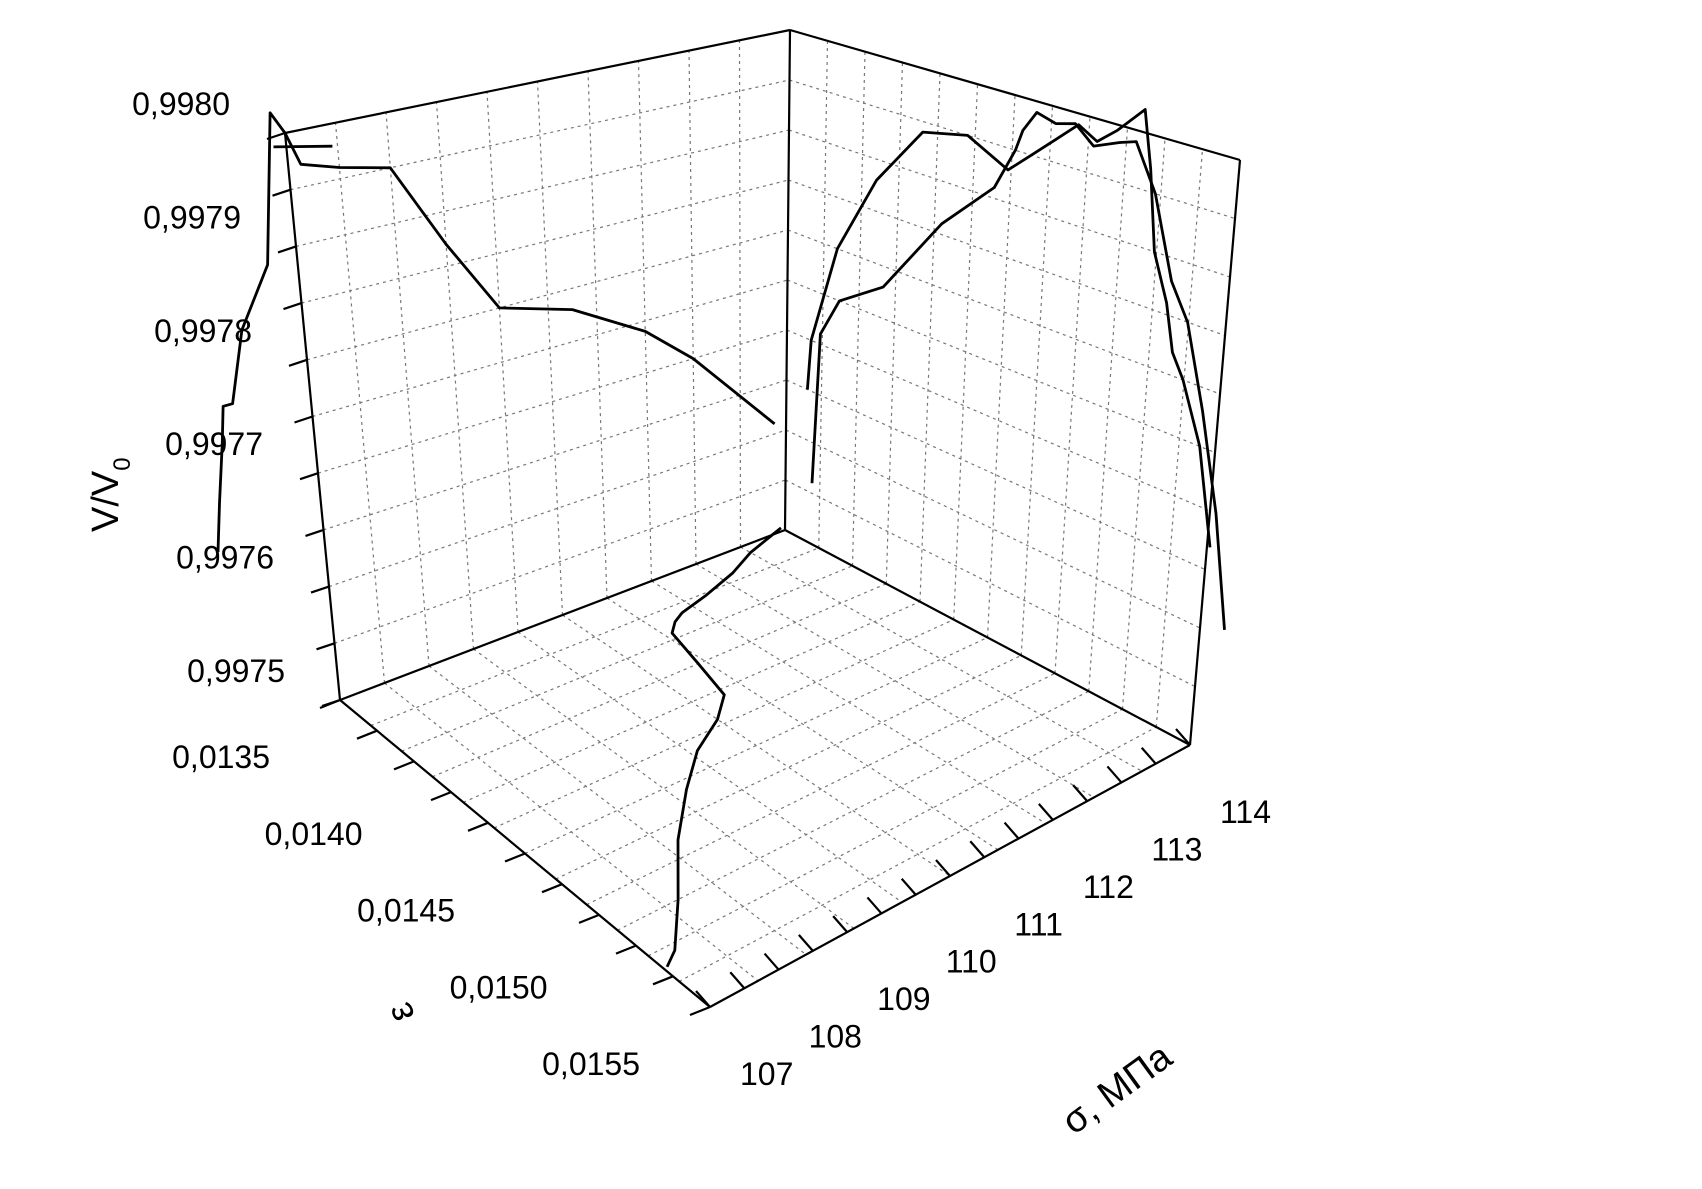  I want to click on right-wall-edge, so click(1215, 452).